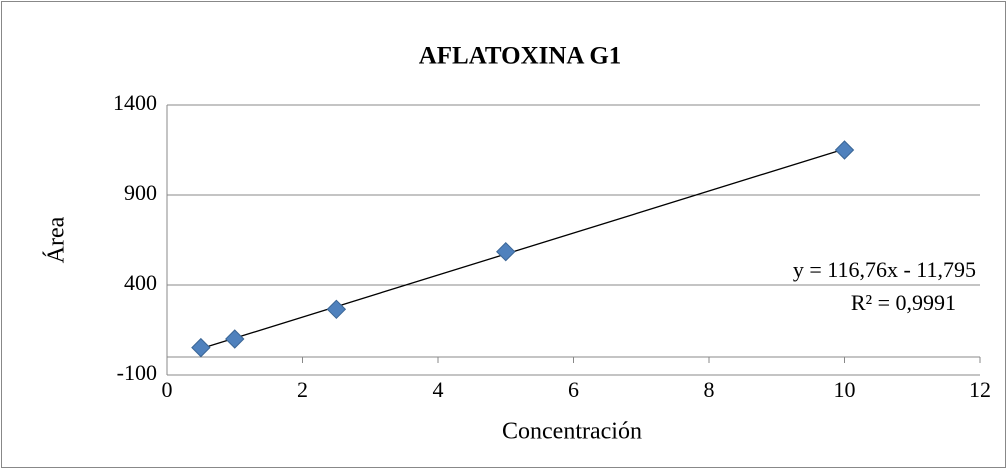 Image resolution: width=1008 pixels, height=475 pixels. Describe the element at coordinates (520, 56) in the screenshot. I see `chart-title: AFLATOXINA G1` at that location.